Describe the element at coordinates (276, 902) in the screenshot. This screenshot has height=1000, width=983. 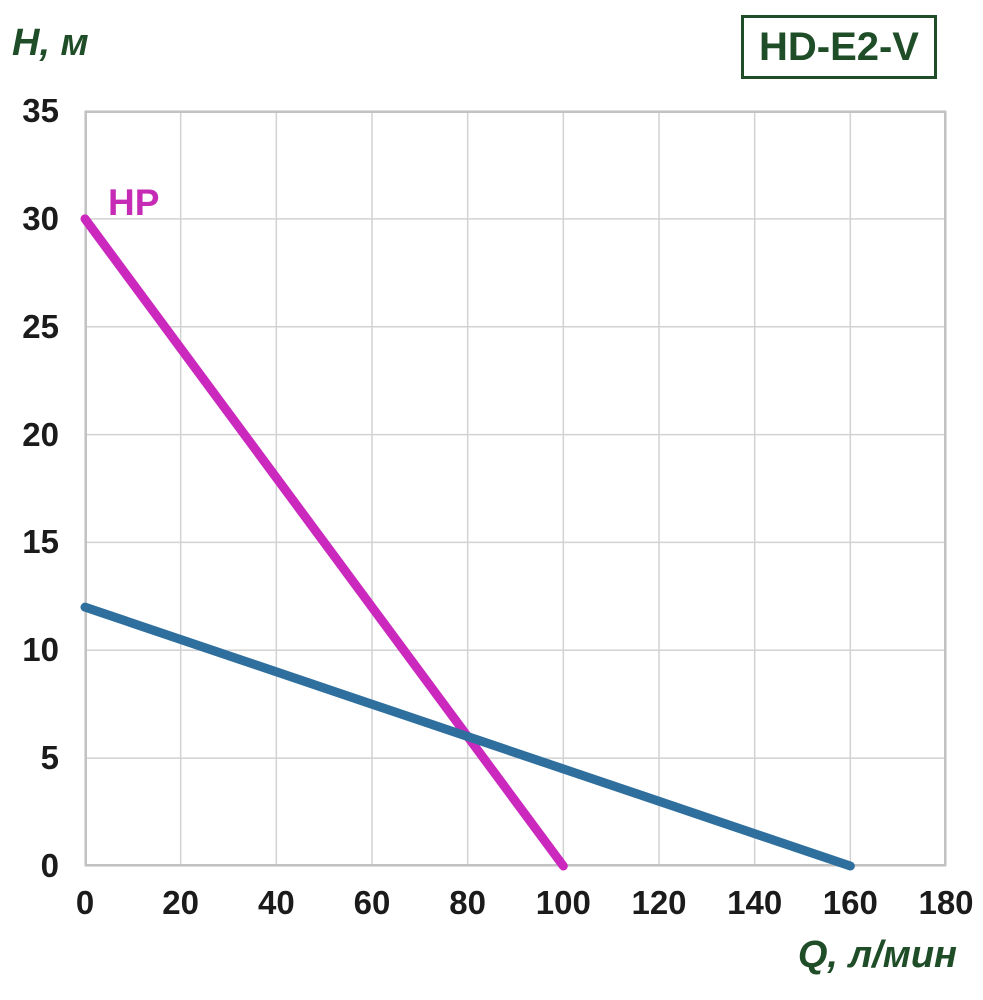
I see `x-tick-label: 40` at that location.